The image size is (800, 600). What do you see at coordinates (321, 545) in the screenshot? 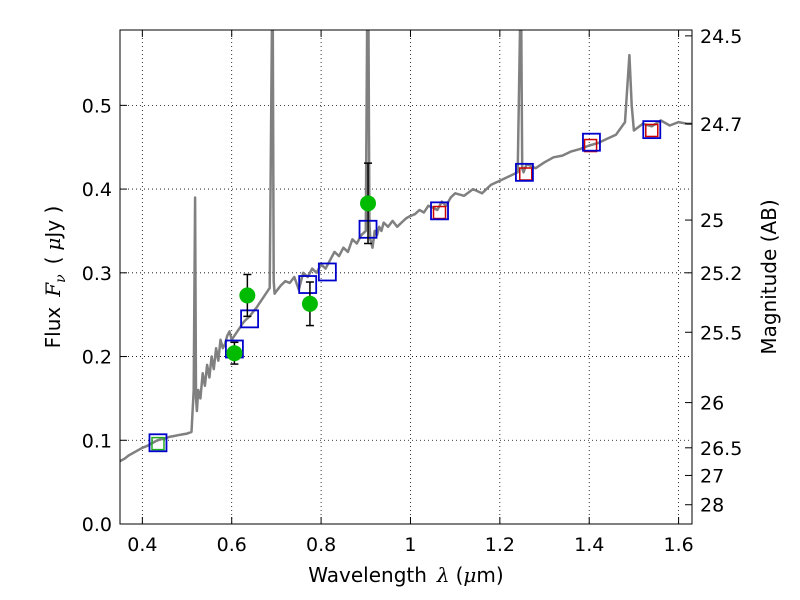
I see `x-tick-label-2: 0.8` at bounding box center [321, 545].